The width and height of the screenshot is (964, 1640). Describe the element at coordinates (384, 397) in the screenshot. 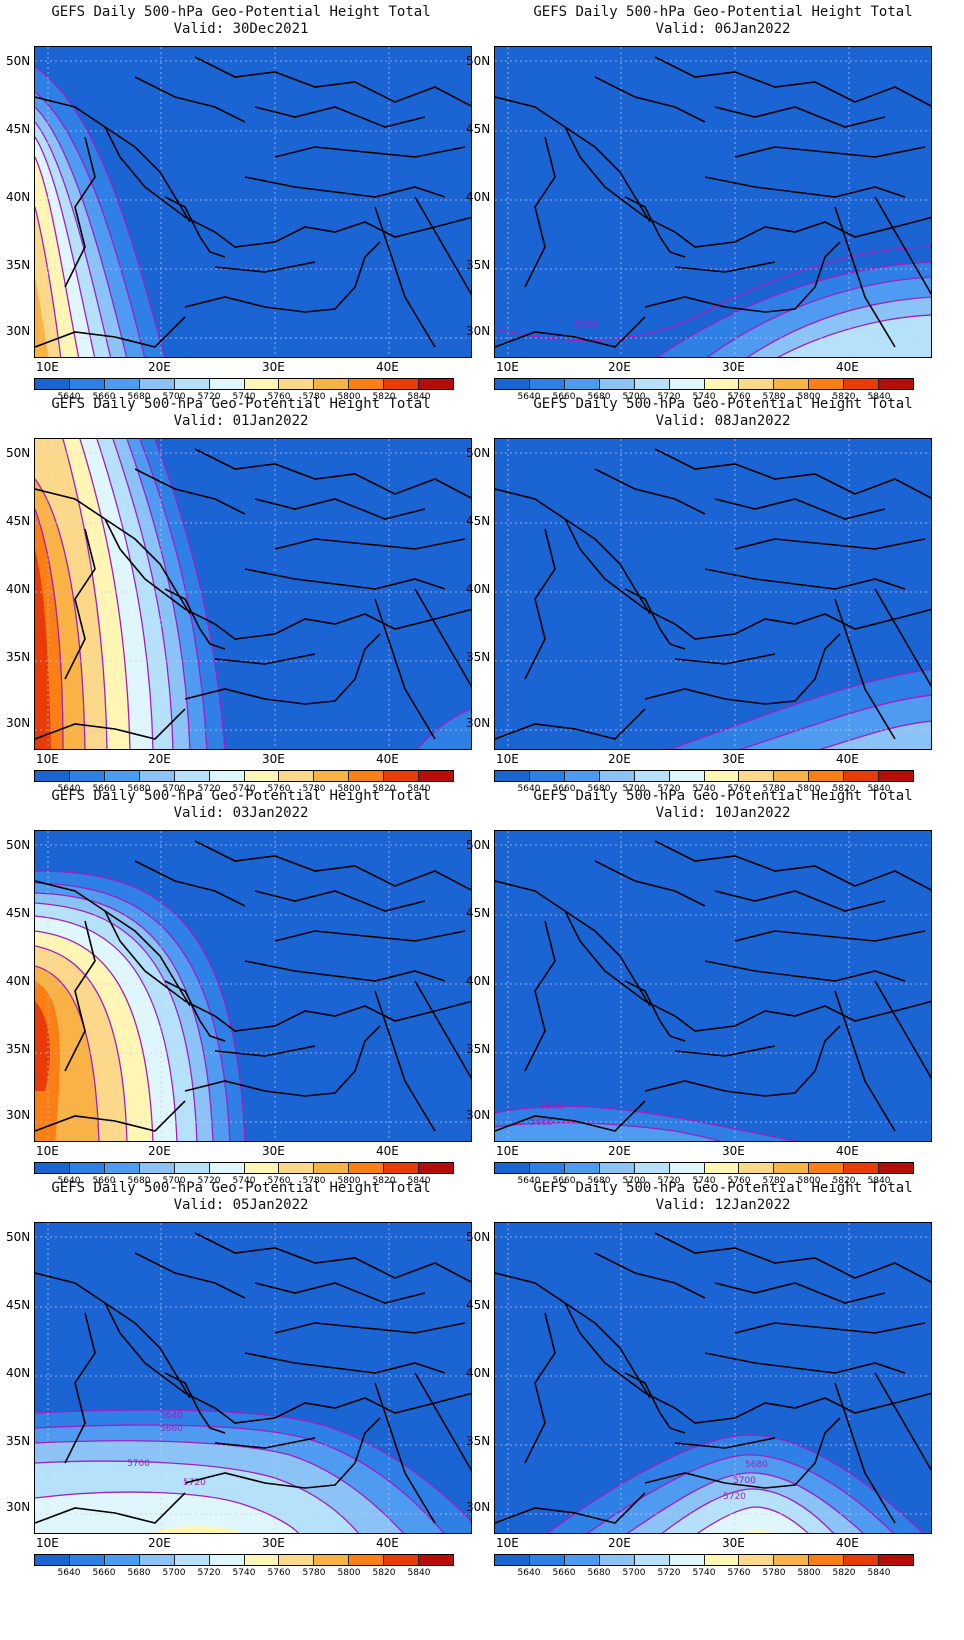

I see `colorbar-label: 5820` at that location.